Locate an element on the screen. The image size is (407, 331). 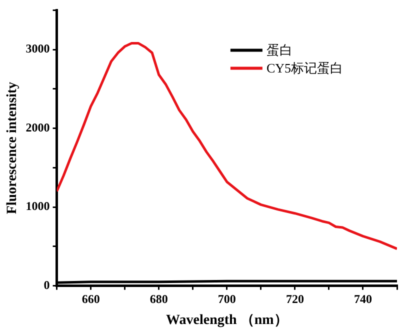
y-tick-label: 0 is located at coordinates (47, 285).